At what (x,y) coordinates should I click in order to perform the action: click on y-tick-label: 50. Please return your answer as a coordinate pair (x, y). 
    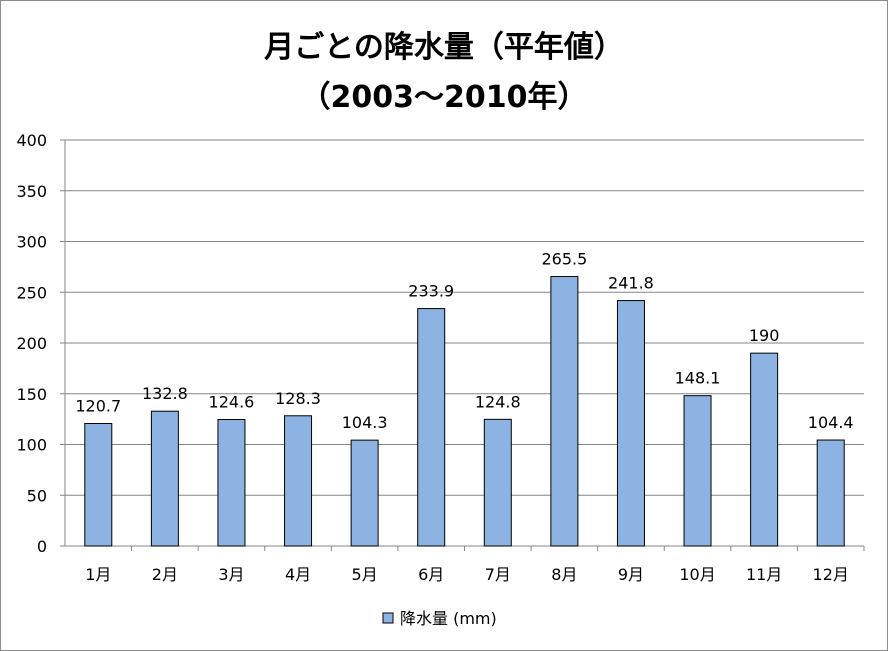
    Looking at the image, I should click on (37, 495).